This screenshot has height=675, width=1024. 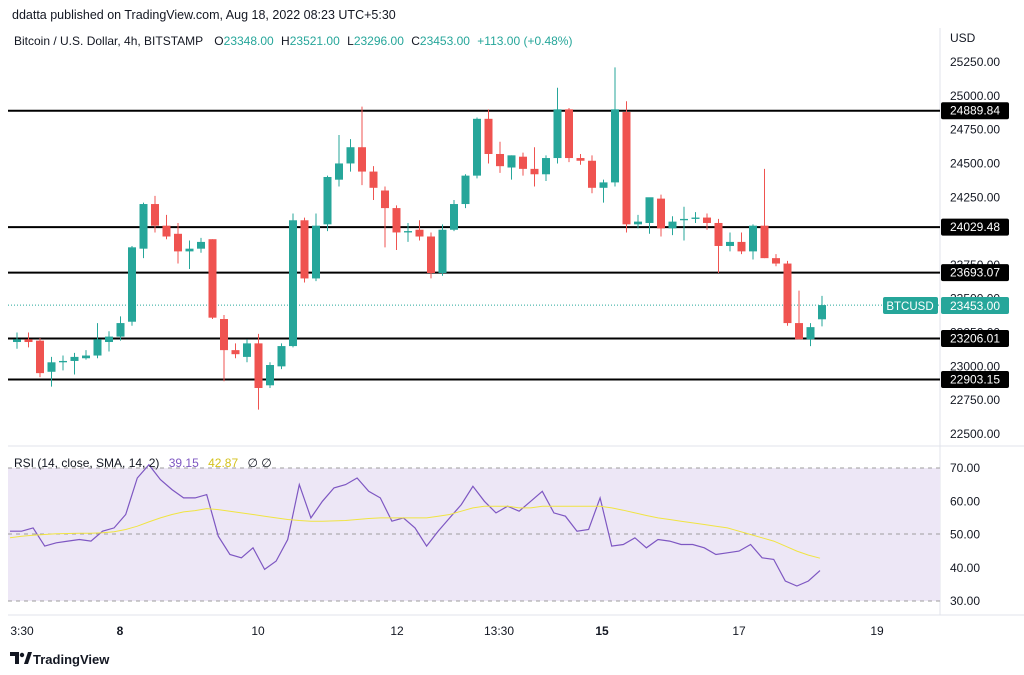 I want to click on rsi-legend-value: 39.15, so click(x=184, y=463).